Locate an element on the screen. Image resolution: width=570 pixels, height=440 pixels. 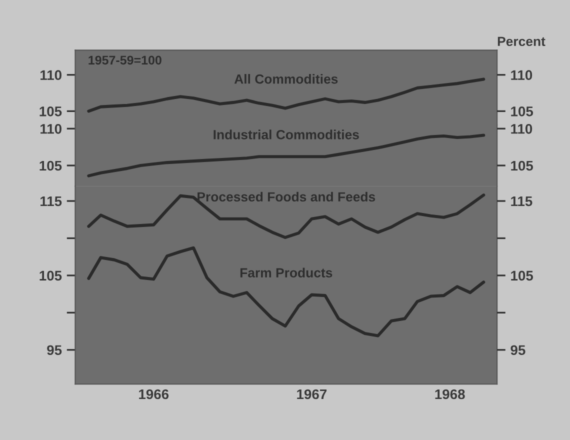
y2-tick-label: 115 is located at coordinates (521, 201).